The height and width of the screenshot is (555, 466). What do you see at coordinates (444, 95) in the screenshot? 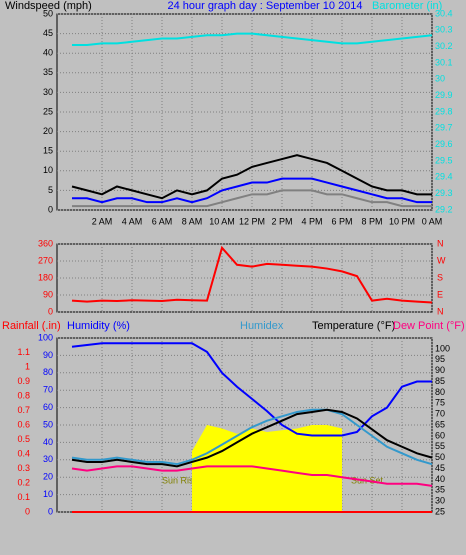
I see `y2-tick-label: 29.9` at bounding box center [444, 95].